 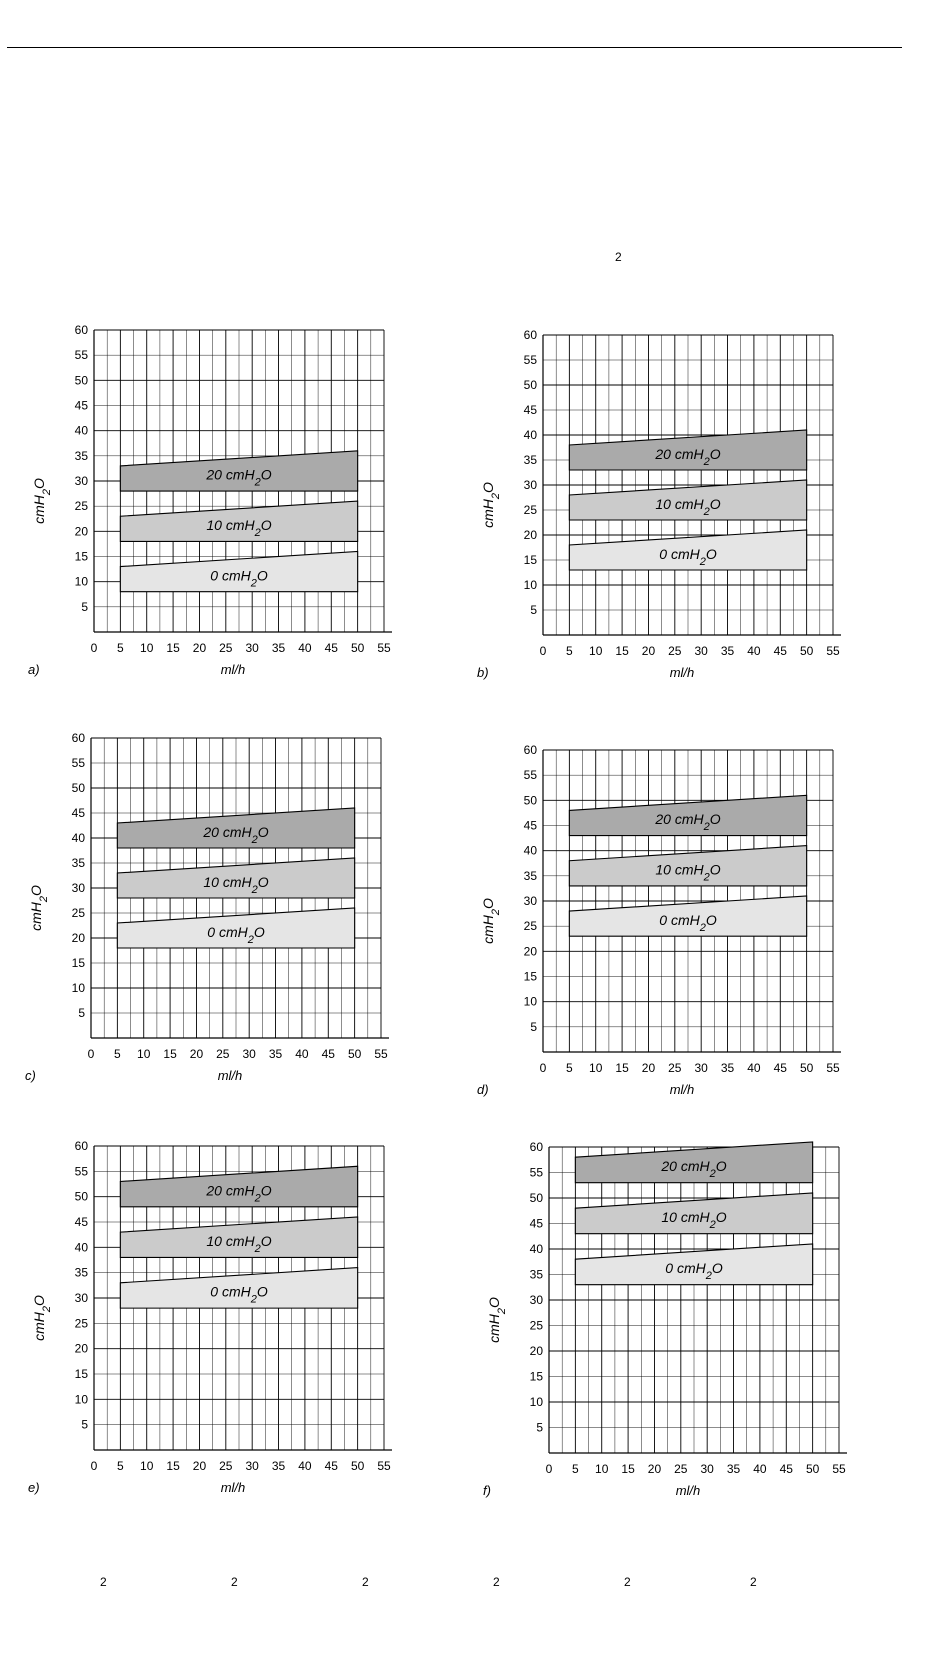 What do you see at coordinates (365, 1582) in the screenshot?
I see `footer-marker-3: 2` at bounding box center [365, 1582].